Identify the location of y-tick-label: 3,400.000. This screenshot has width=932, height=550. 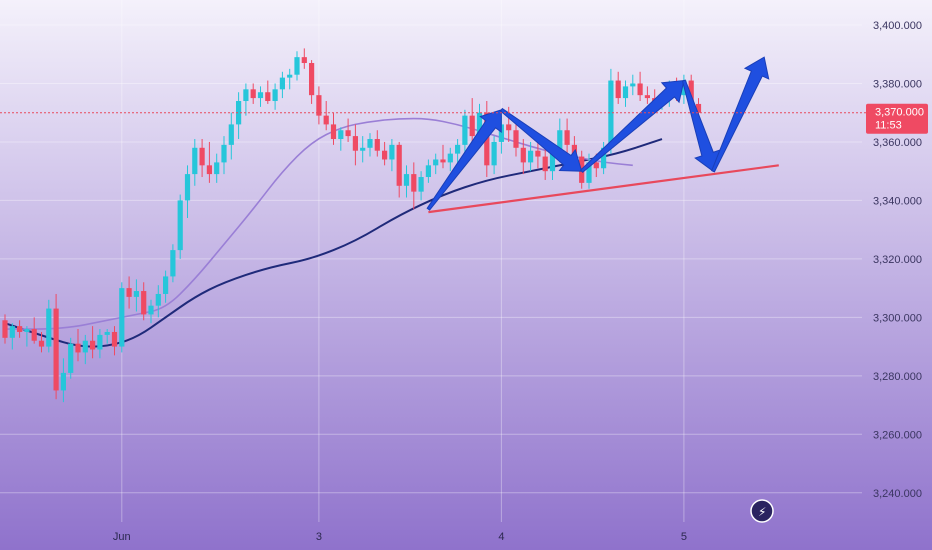
(897, 26).